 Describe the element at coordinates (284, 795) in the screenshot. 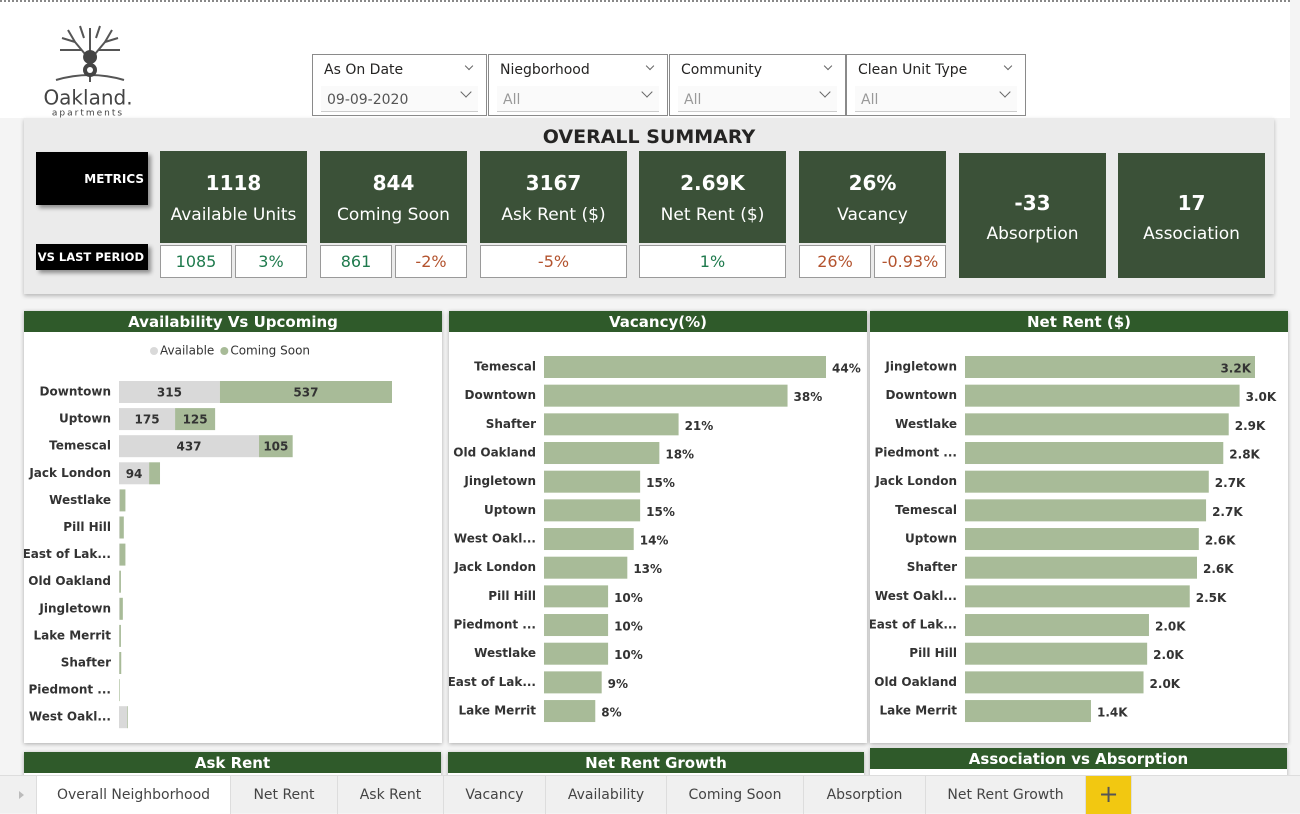

I see `page-tab: Net Rent` at that location.